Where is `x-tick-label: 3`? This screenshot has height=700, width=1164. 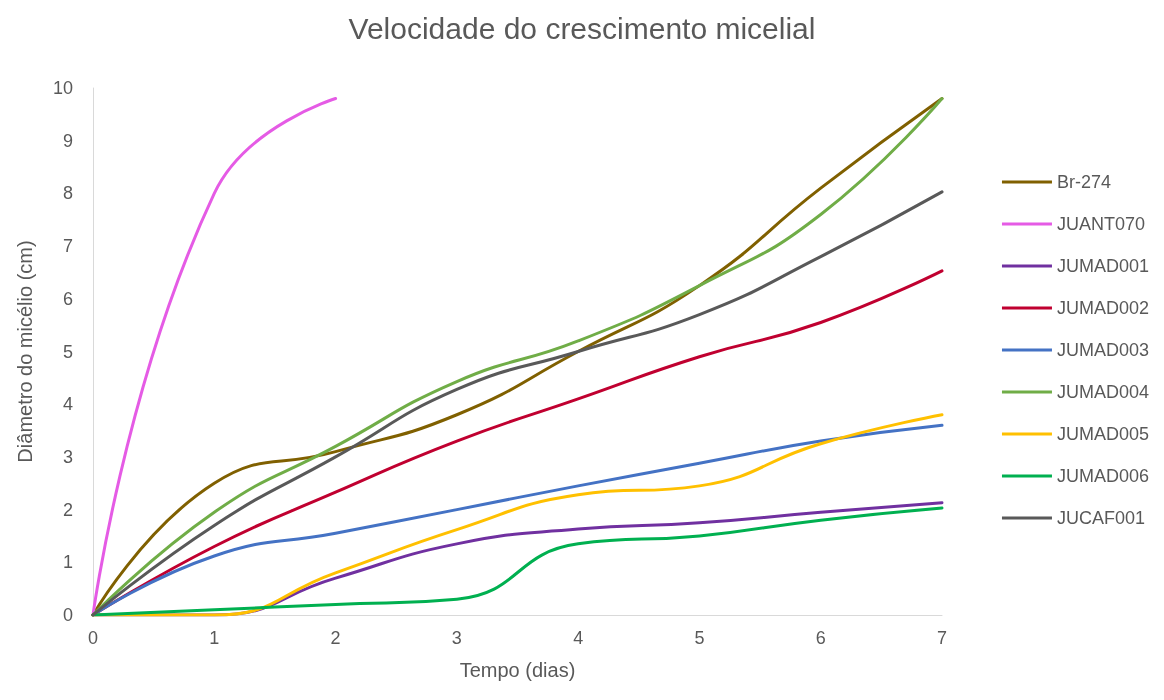
x-tick-label: 3 is located at coordinates (456, 638).